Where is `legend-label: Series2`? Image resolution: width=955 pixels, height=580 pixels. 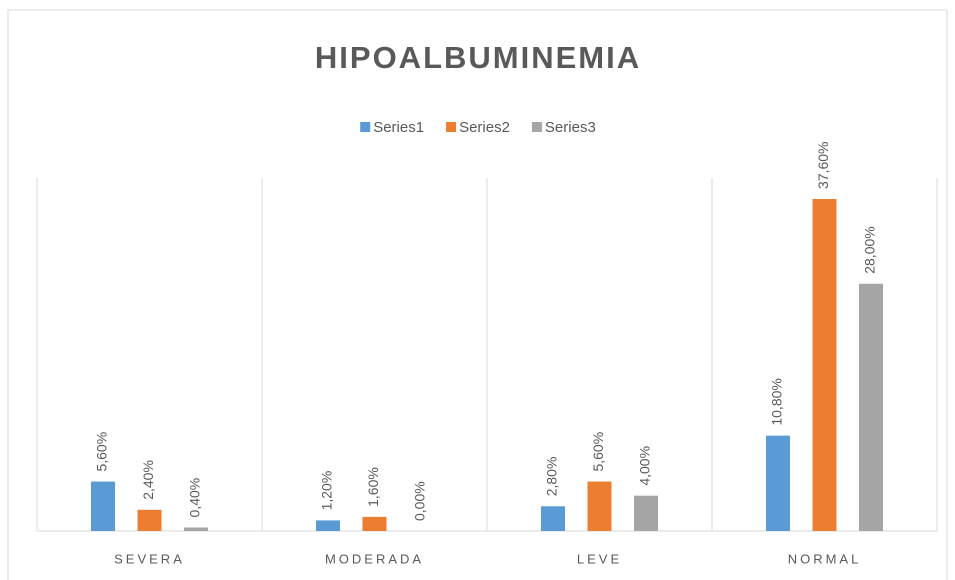
legend-label: Series2 is located at coordinates (484, 127).